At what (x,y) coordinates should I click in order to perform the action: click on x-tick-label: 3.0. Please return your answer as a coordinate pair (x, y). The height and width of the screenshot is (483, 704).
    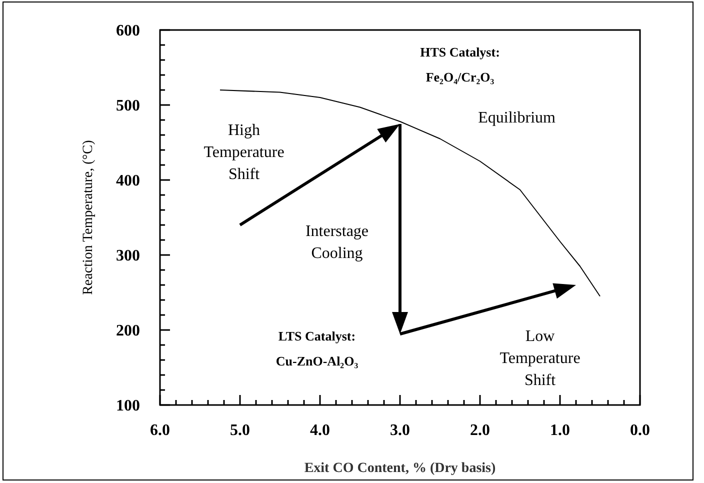
    Looking at the image, I should click on (400, 430).